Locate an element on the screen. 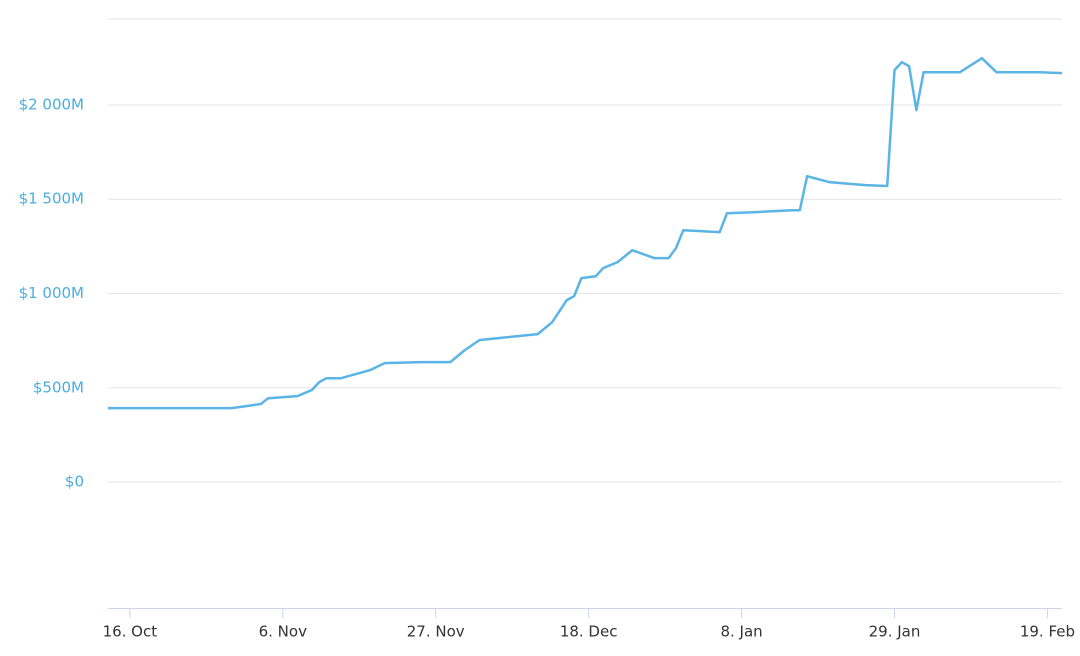 The image size is (1080, 656). x-tick-label: 6. Nov is located at coordinates (283, 632).